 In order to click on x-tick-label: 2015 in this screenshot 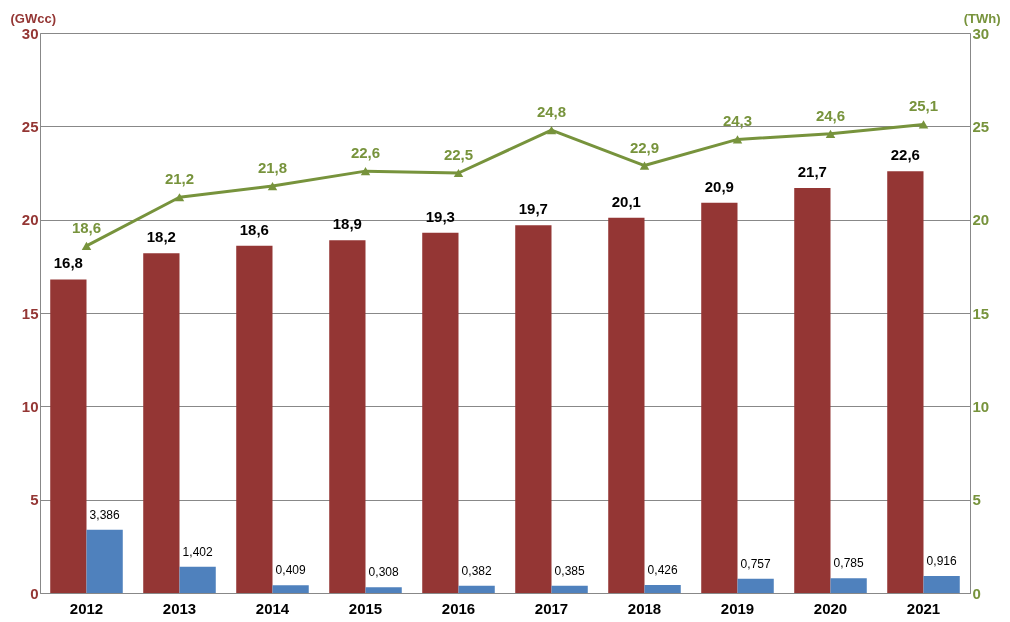, I will do `click(365, 608)`.